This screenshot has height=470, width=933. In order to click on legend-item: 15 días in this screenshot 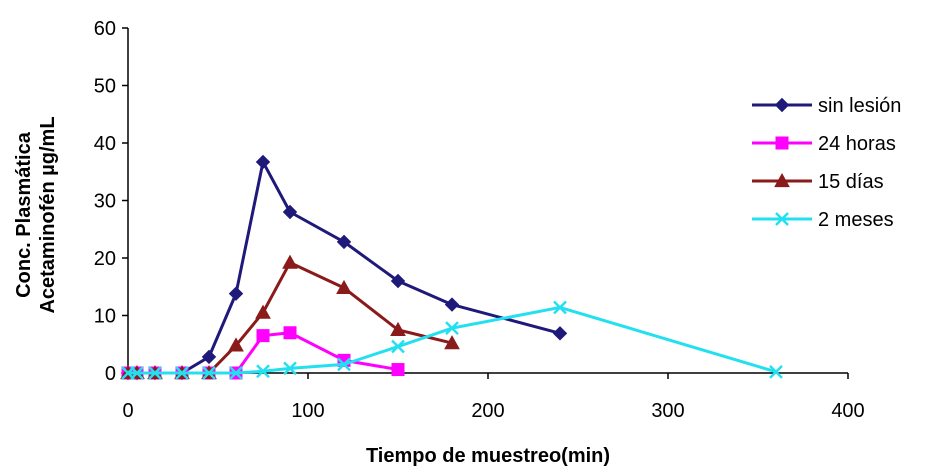, I will do `click(818, 182)`.